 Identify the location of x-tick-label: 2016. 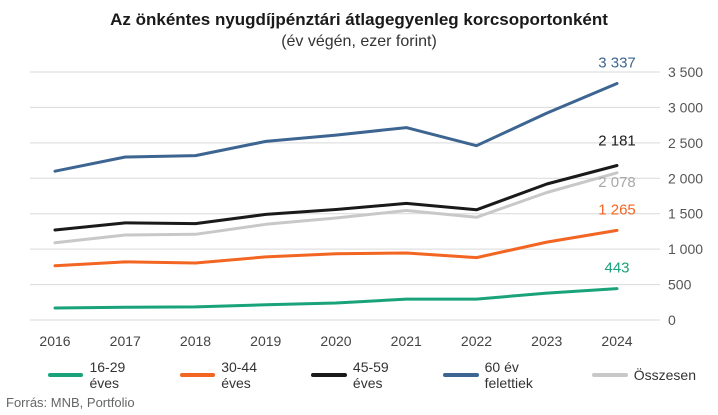
(54, 341).